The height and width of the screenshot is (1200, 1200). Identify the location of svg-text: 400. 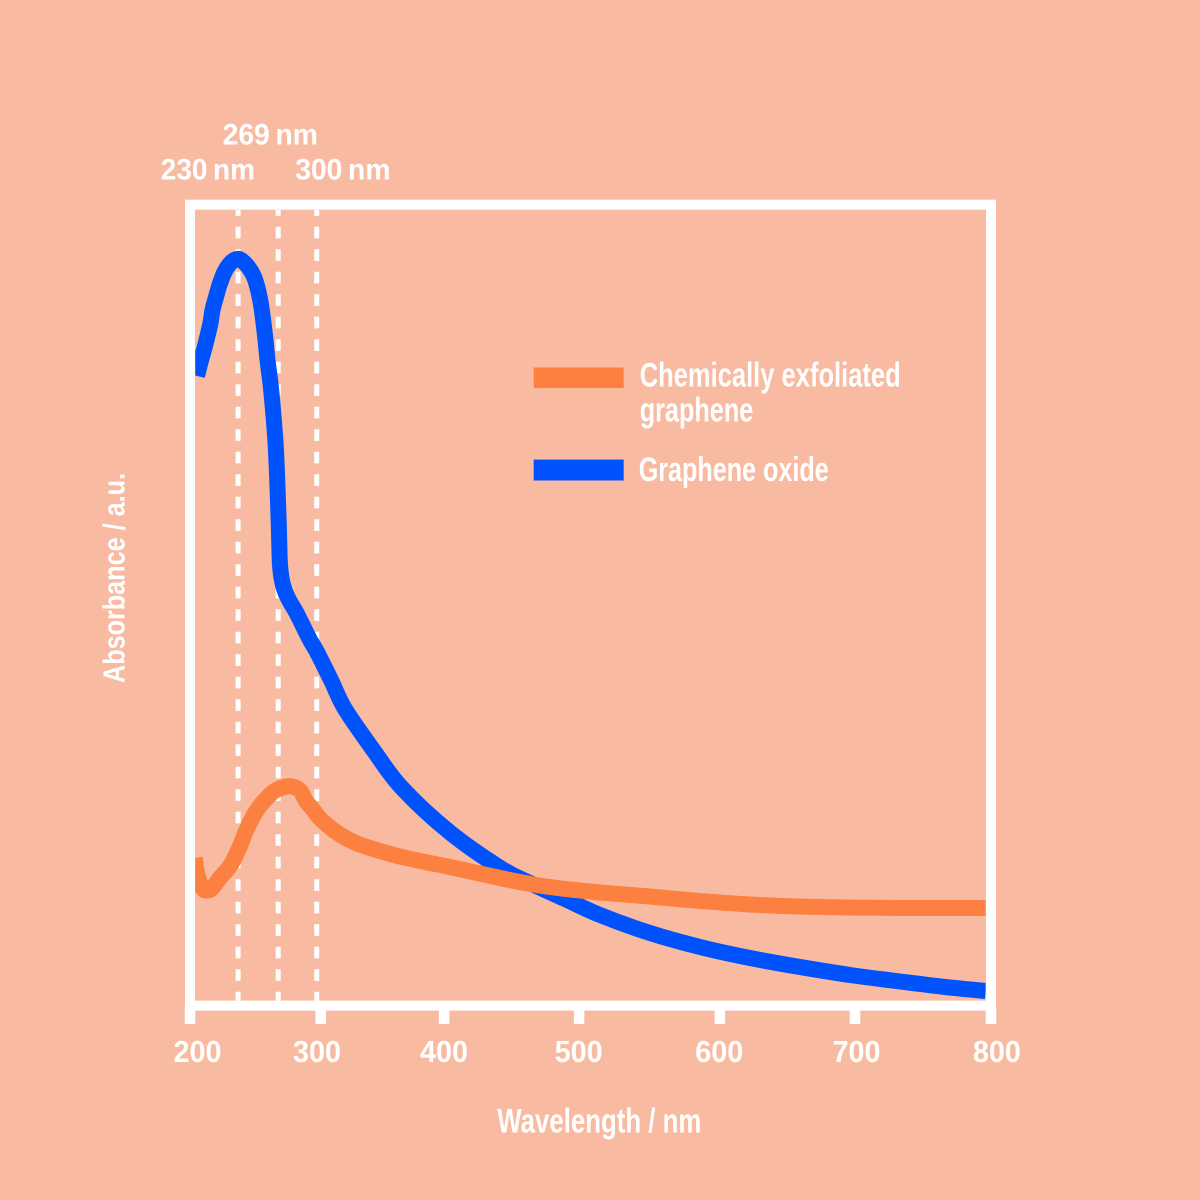
(444, 1051).